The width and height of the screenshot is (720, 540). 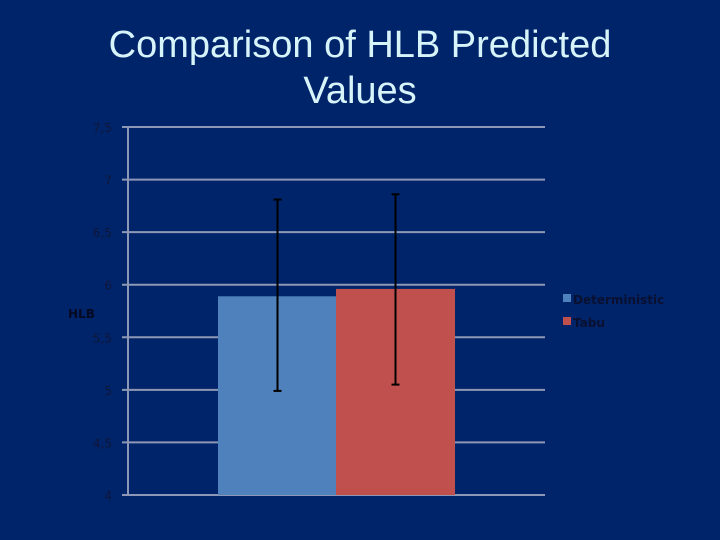 I want to click on slide-title-line-1: Comparison of HLB Predicted, so click(x=360, y=45).